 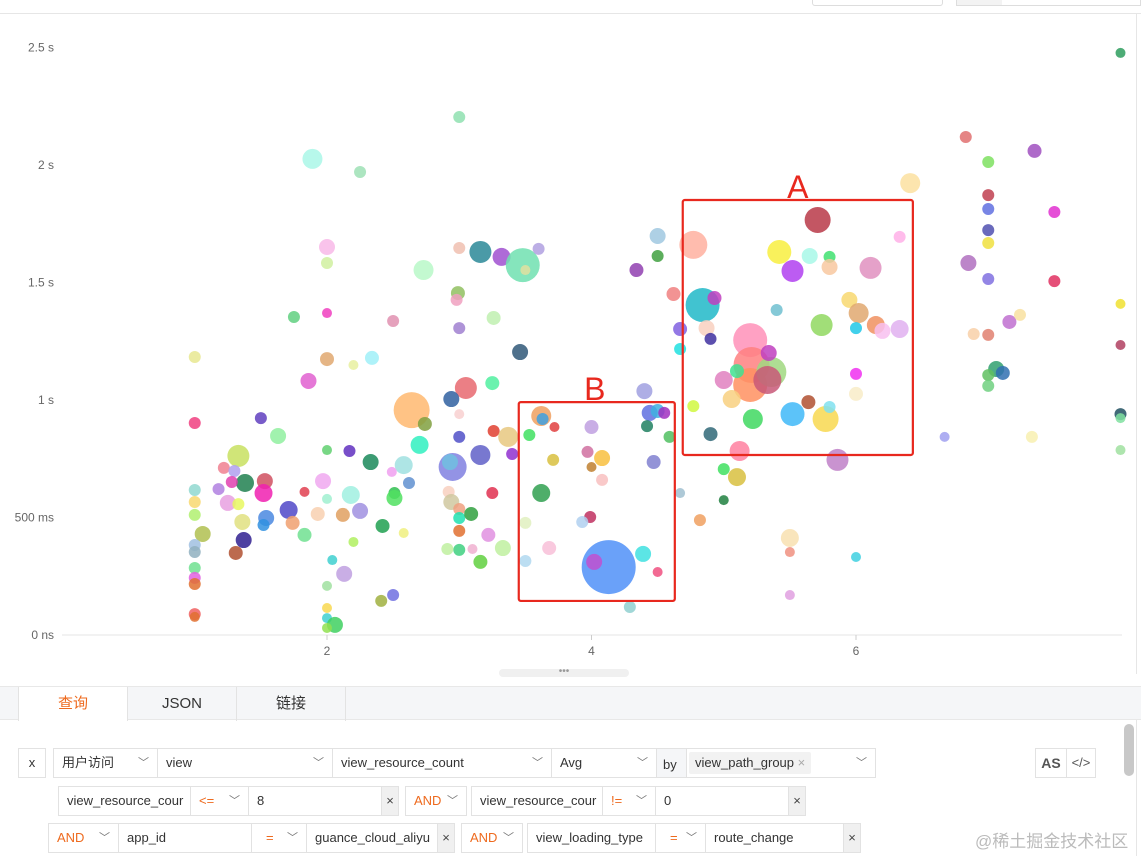 What do you see at coordinates (798, 187) in the screenshot?
I see `annotation-label: A` at bounding box center [798, 187].